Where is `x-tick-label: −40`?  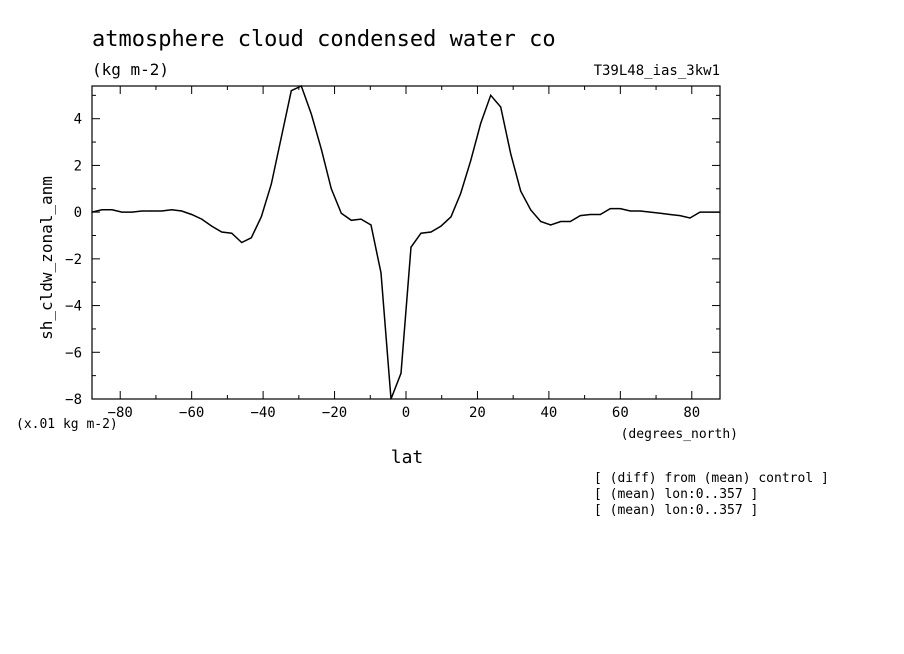 x-tick-label: −40 is located at coordinates (262, 413).